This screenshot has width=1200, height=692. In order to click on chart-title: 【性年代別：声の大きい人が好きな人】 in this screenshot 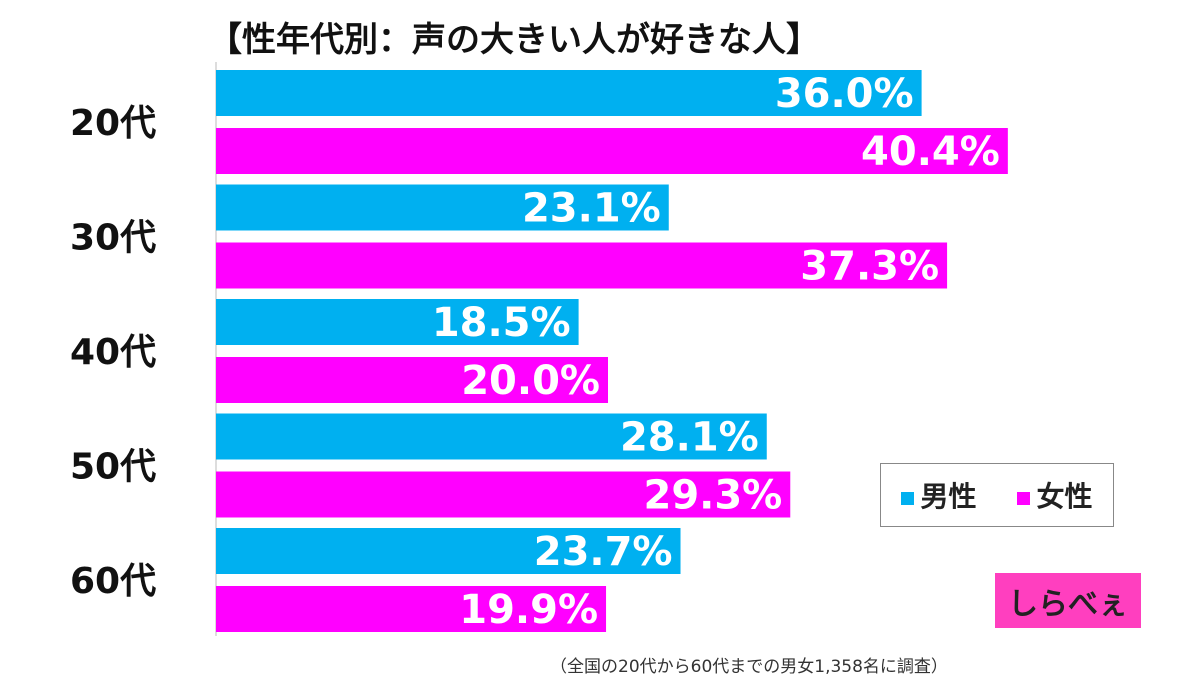, I will do `click(514, 40)`.